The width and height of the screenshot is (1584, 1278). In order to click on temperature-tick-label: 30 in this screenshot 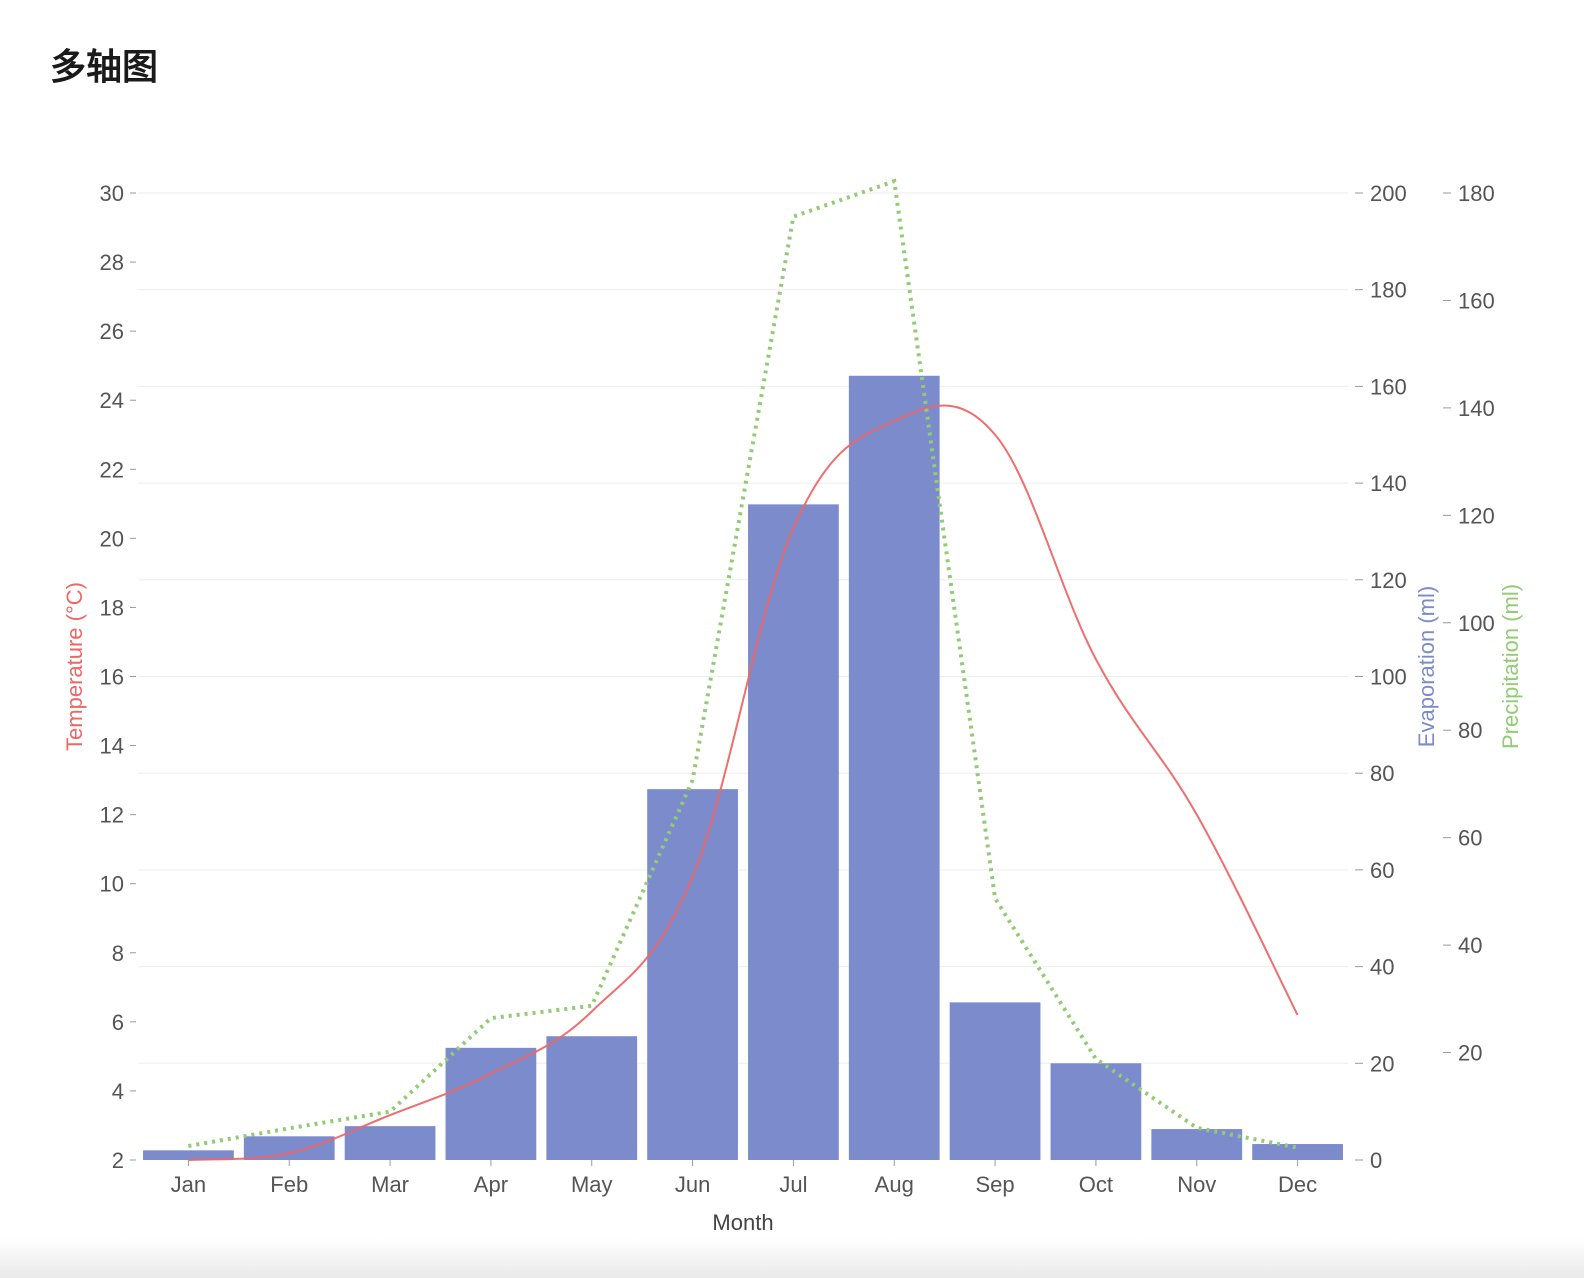, I will do `click(112, 193)`.